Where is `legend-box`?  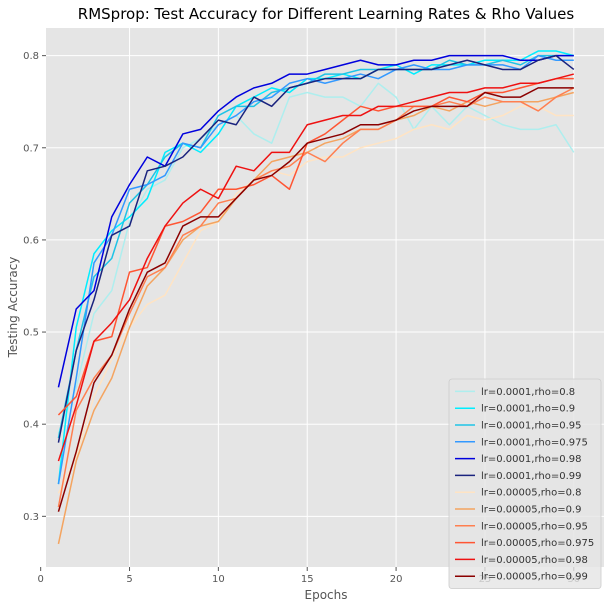 legend-box is located at coordinates (525, 484).